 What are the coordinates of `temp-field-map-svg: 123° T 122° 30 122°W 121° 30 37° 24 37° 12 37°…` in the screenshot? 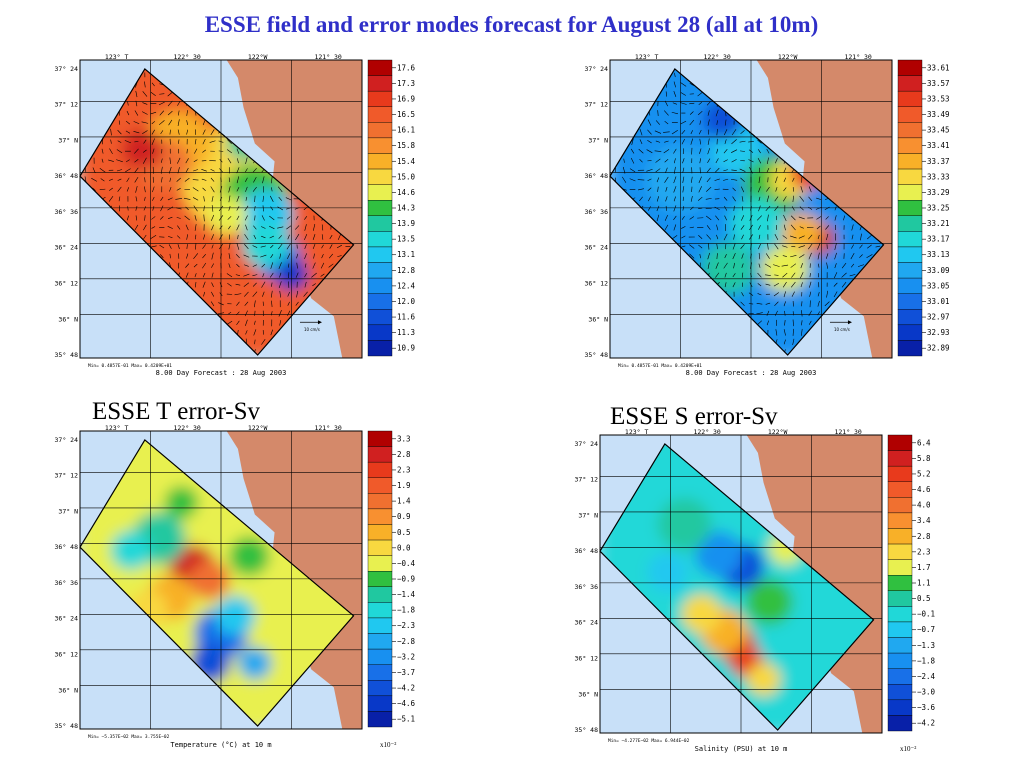 It's located at (235, 215).